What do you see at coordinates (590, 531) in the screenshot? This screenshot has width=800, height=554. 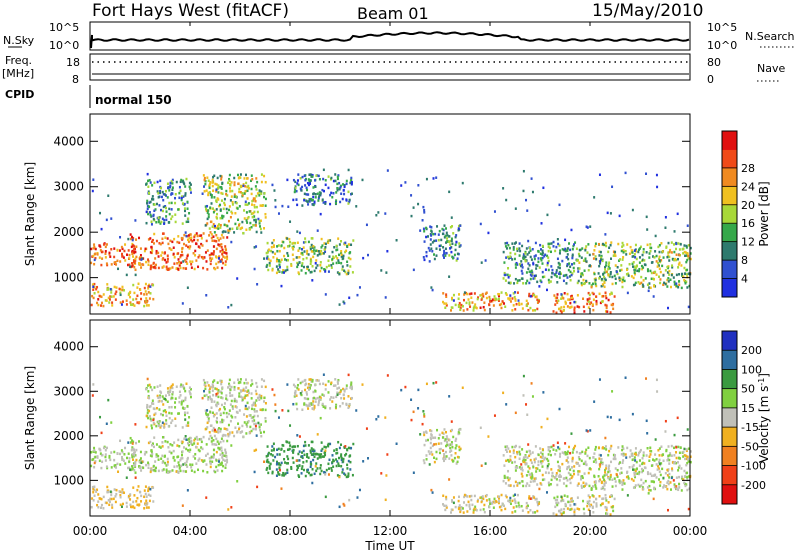 I see `time-tick-label: 20:00` at bounding box center [590, 531].